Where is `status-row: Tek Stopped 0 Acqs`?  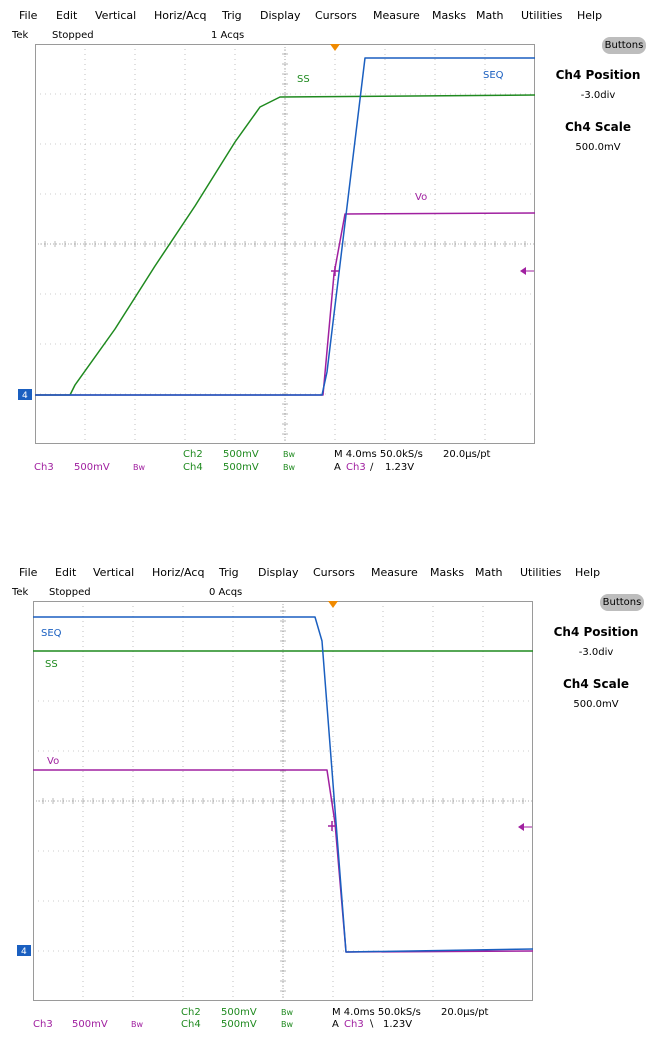 status-row: Tek Stopped 0 Acqs is located at coordinates (323, 594).